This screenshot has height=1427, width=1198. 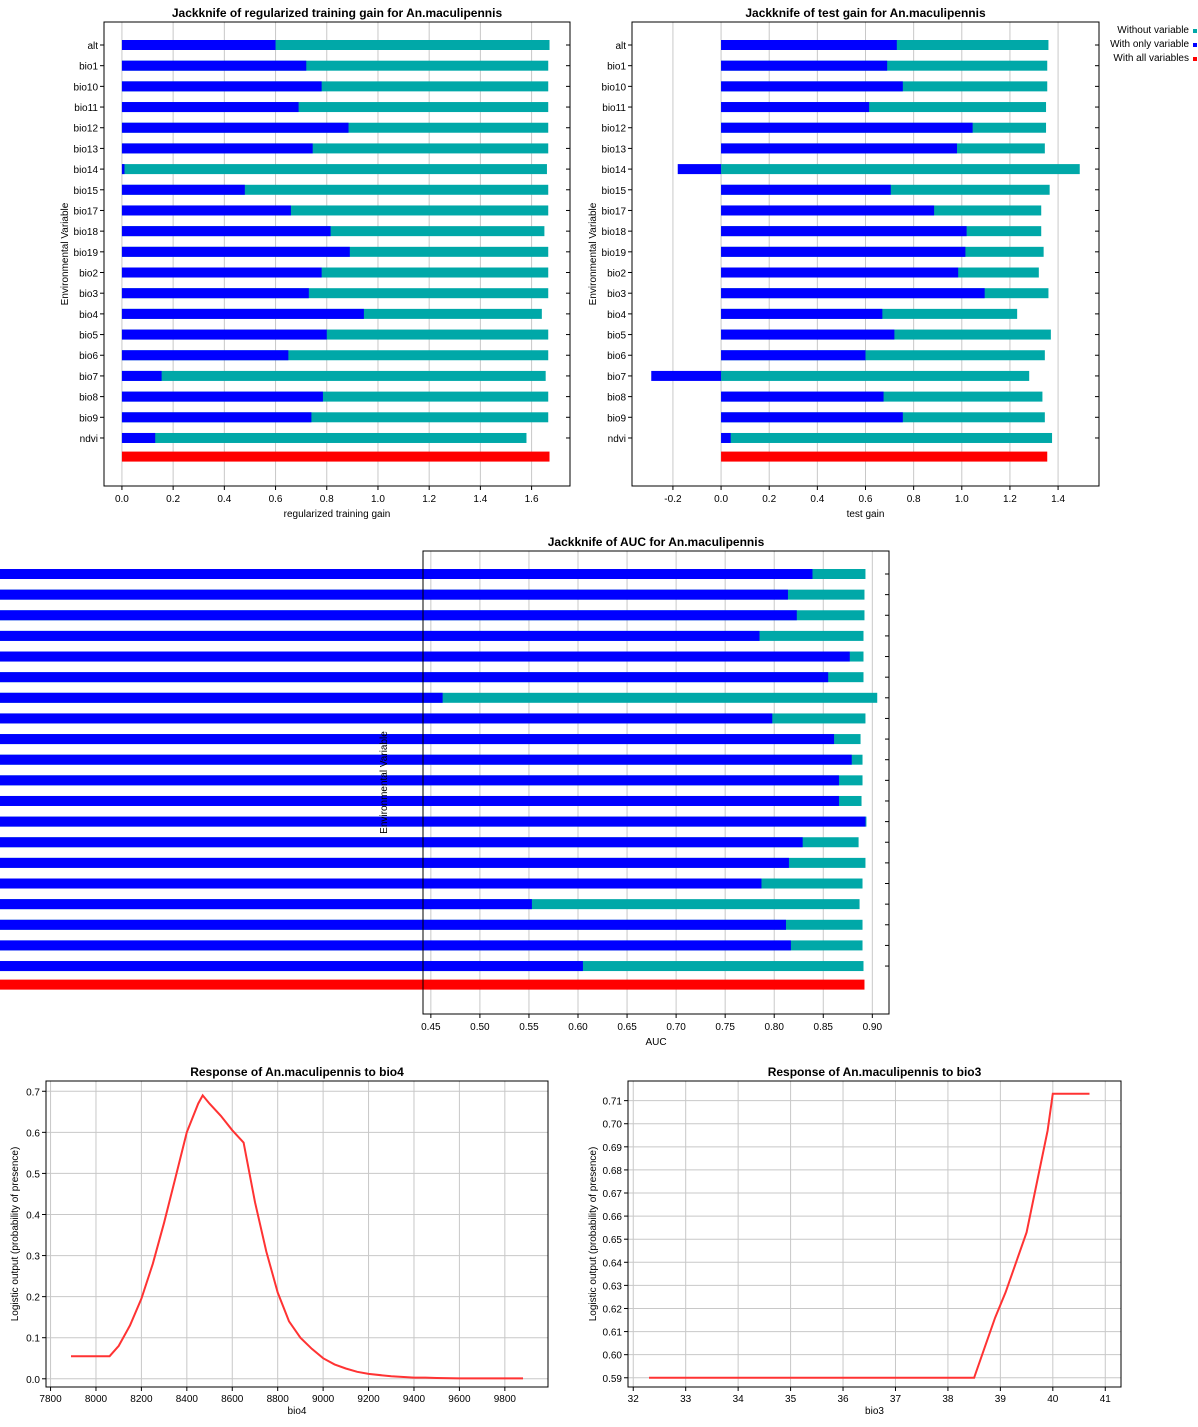 What do you see at coordinates (614, 211) in the screenshot?
I see `y-tick-label: bio17` at bounding box center [614, 211].